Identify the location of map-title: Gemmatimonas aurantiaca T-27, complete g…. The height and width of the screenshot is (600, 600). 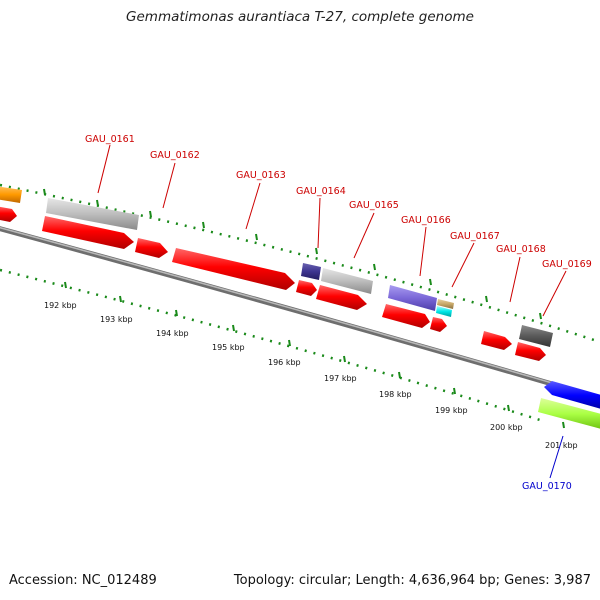
(300, 17).